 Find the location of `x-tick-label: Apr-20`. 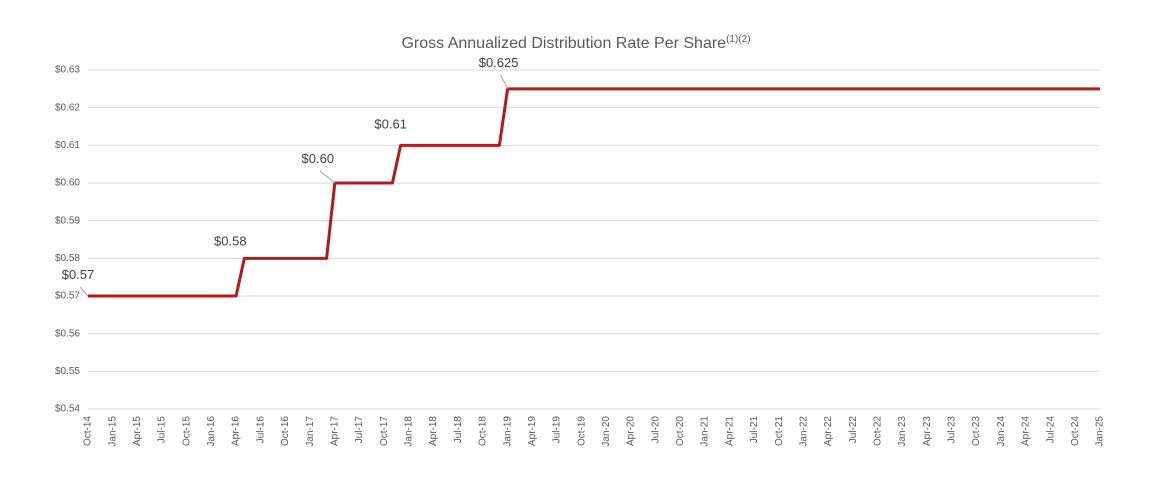

x-tick-label: Apr-20 is located at coordinates (631, 431).